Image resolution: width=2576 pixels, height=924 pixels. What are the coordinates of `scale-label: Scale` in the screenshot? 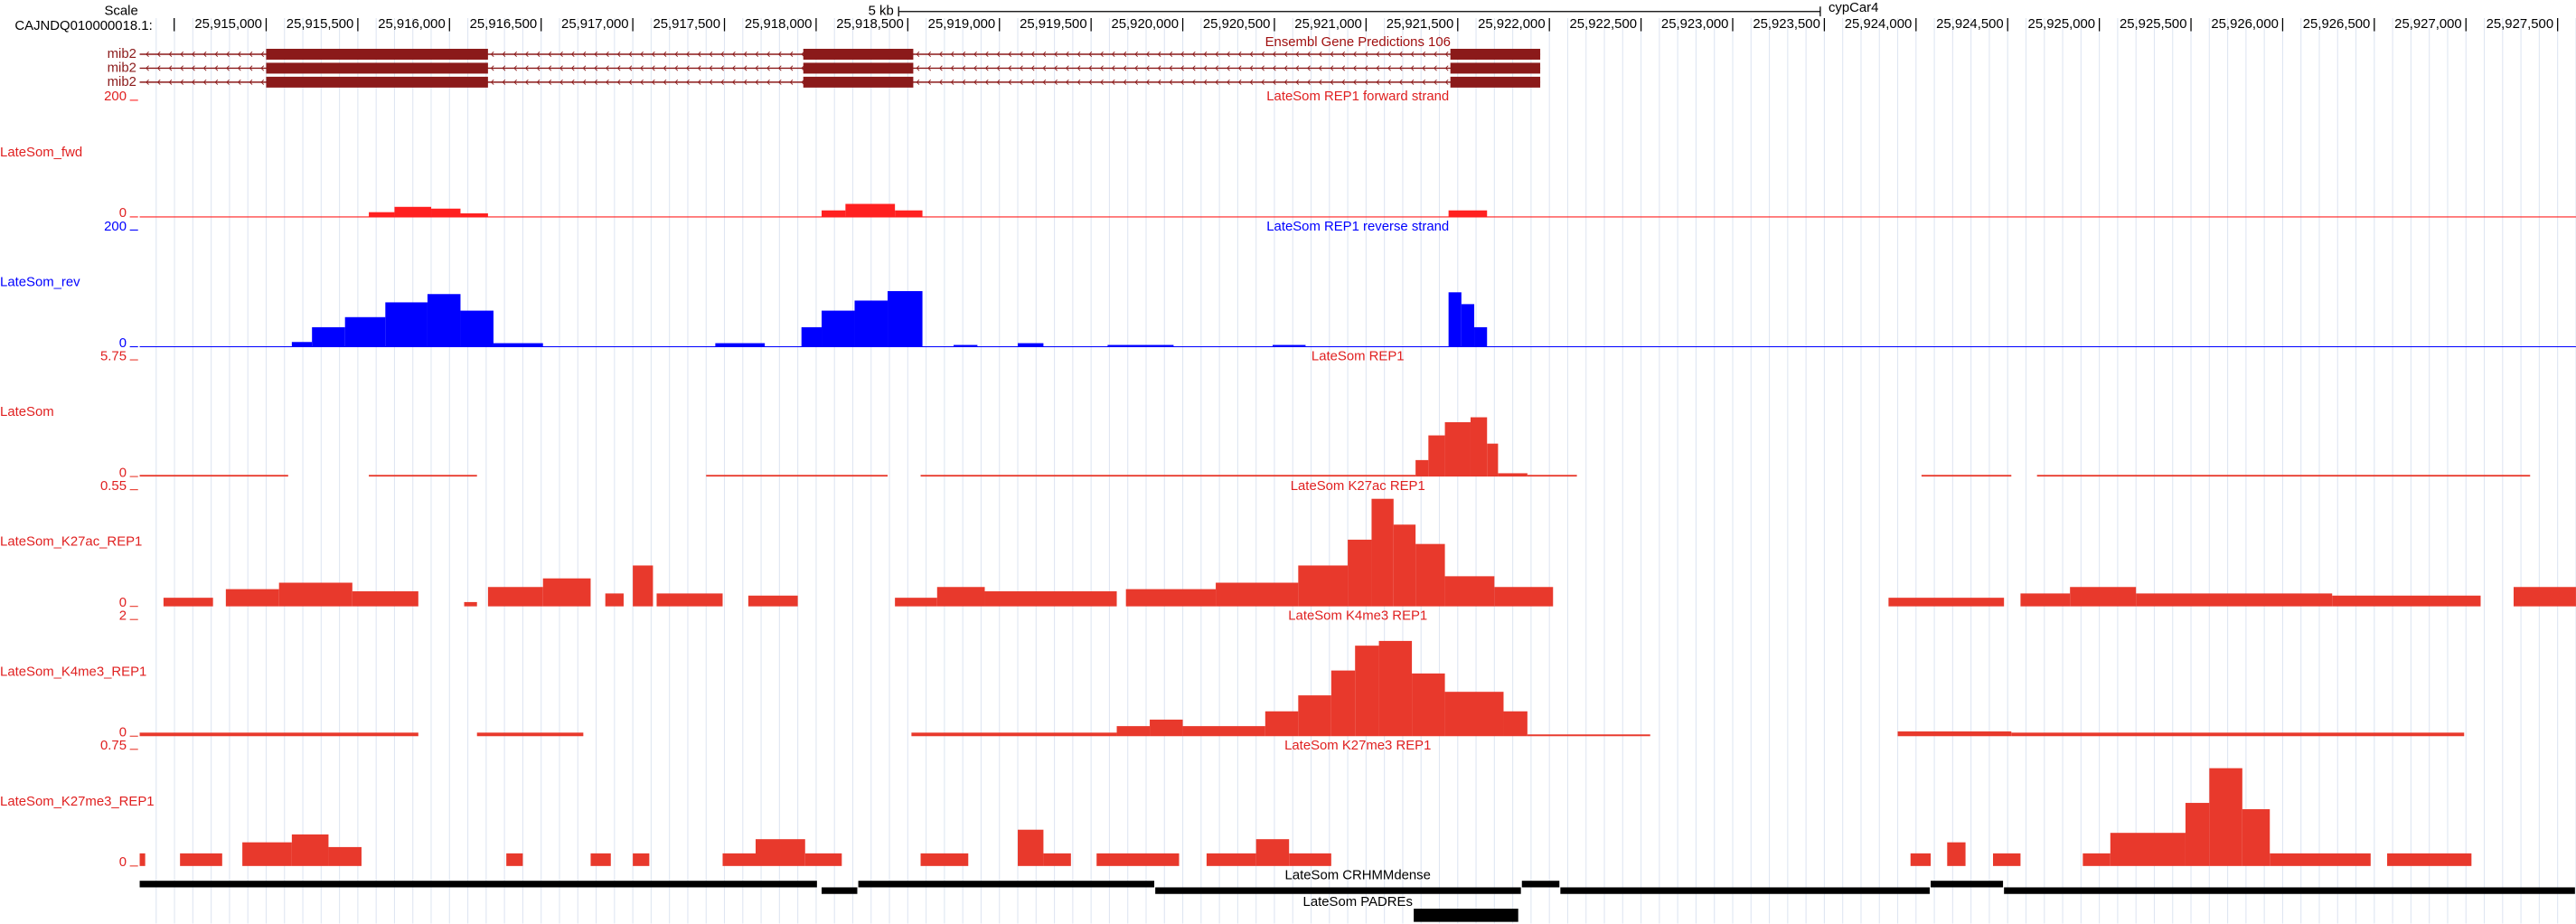 It's located at (120, 12).